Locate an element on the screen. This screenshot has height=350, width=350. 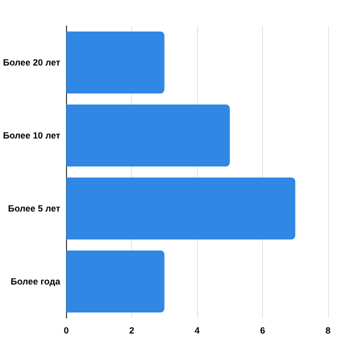
x-tick-label: 2 is located at coordinates (131, 331).